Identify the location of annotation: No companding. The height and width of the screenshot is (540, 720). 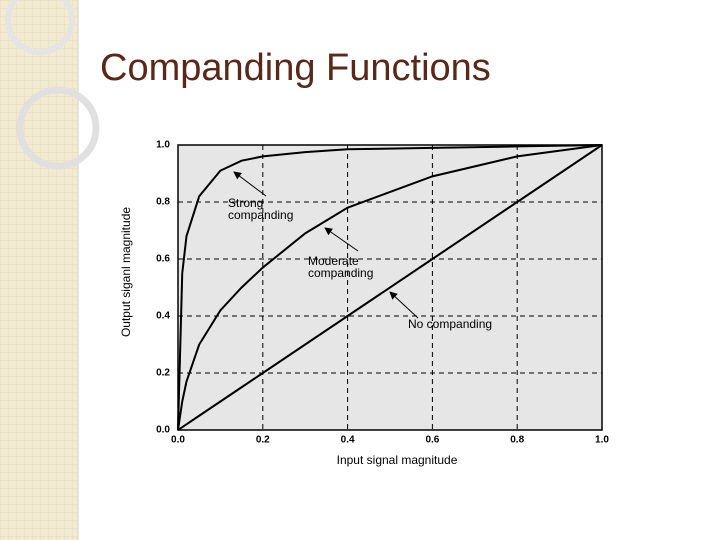
(450, 324).